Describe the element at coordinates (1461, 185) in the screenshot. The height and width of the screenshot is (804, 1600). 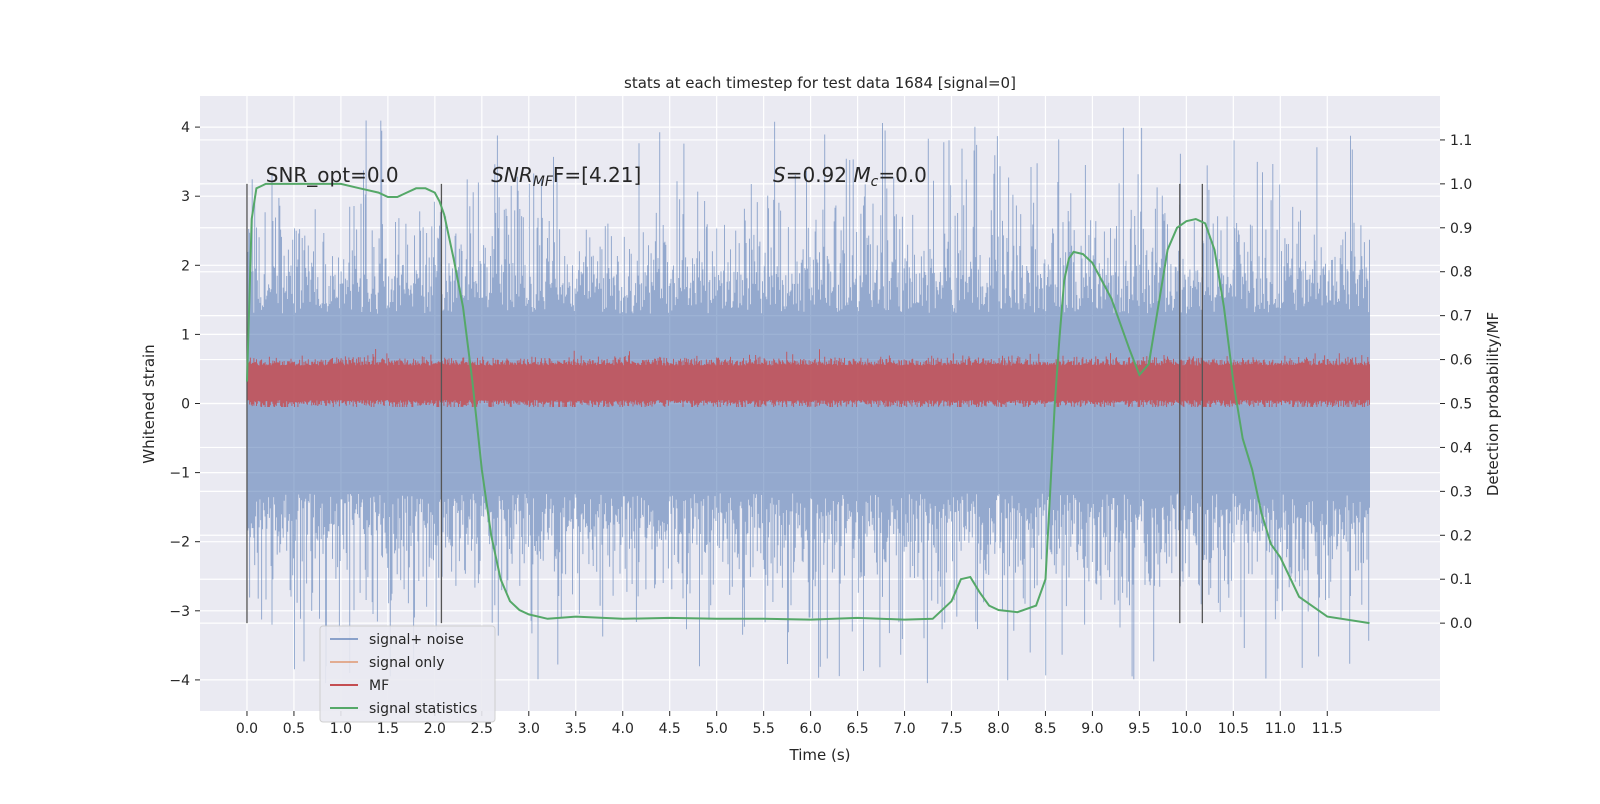
I see `y-tick-label-right: 1.0` at that location.